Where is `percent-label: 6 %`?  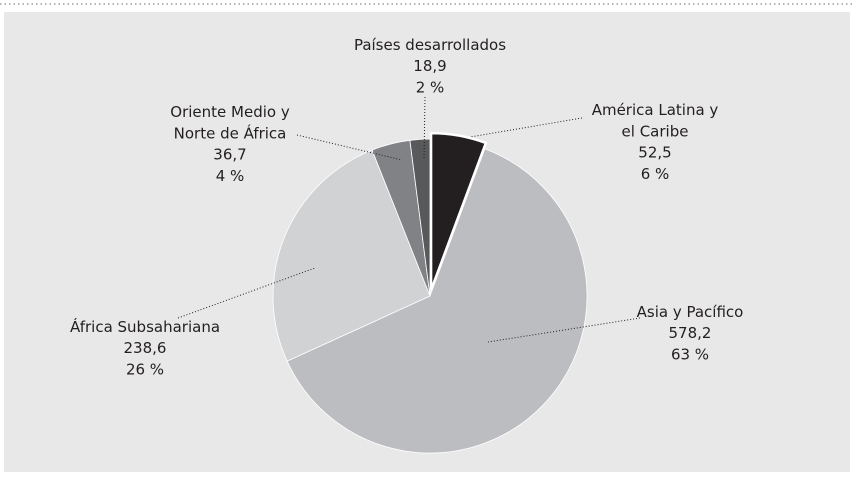 percent-label: 6 % is located at coordinates (655, 174).